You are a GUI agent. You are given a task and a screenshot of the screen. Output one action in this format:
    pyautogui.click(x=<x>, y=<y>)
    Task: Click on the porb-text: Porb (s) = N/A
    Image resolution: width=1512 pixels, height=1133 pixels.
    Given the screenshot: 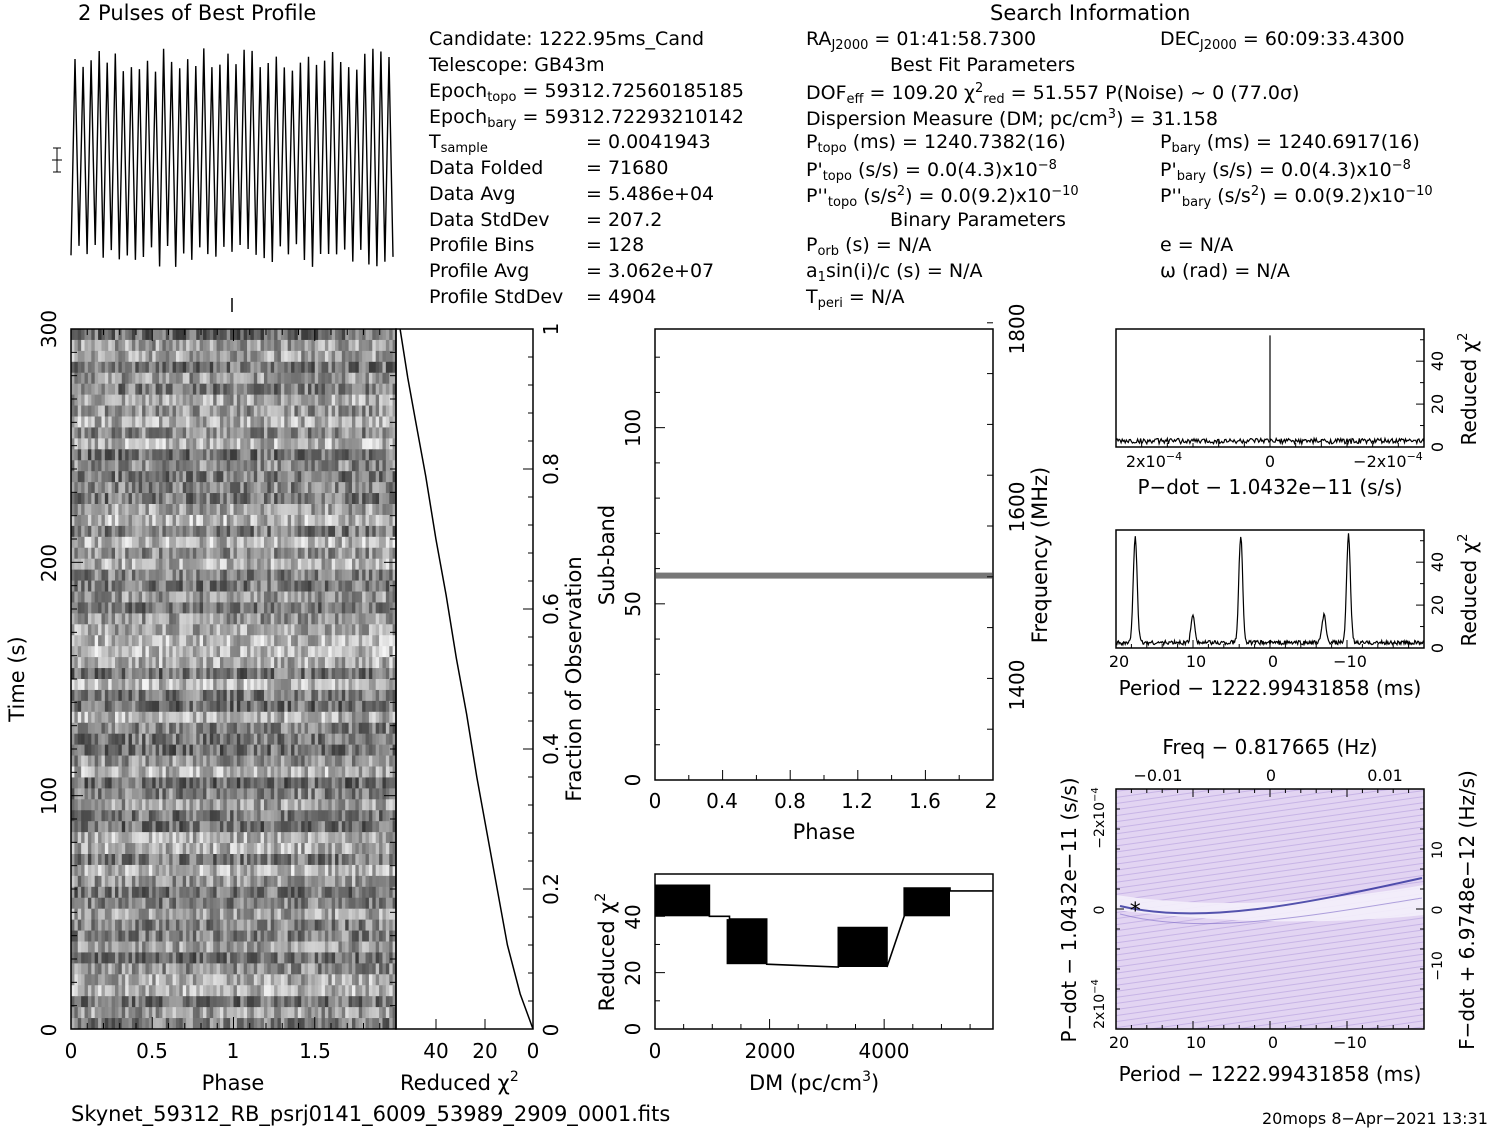 What is the action you would take?
    pyautogui.click(x=869, y=246)
    